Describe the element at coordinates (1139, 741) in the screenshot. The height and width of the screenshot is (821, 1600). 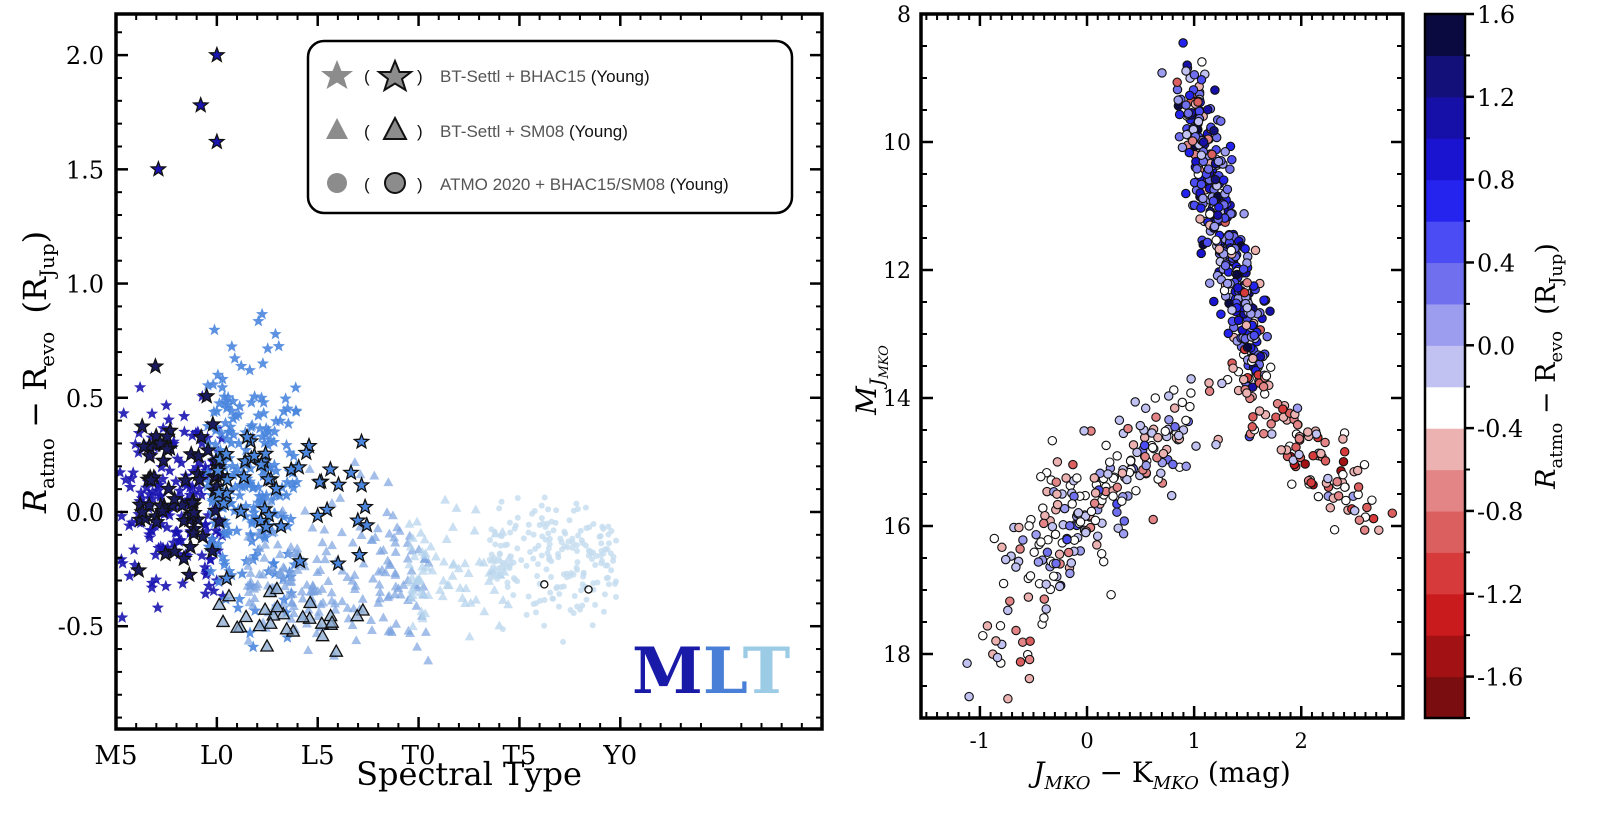
I see `right-x-tick-labels: -1 0 1 2` at that location.